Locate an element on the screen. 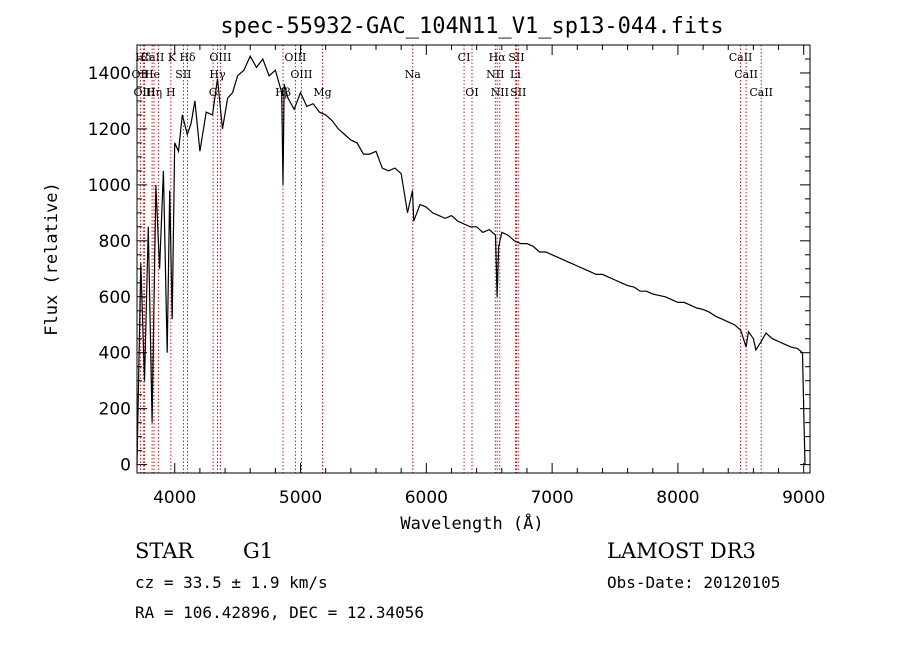 The width and height of the screenshot is (900, 649). y-tick-label: 1000 is located at coordinates (109, 186).